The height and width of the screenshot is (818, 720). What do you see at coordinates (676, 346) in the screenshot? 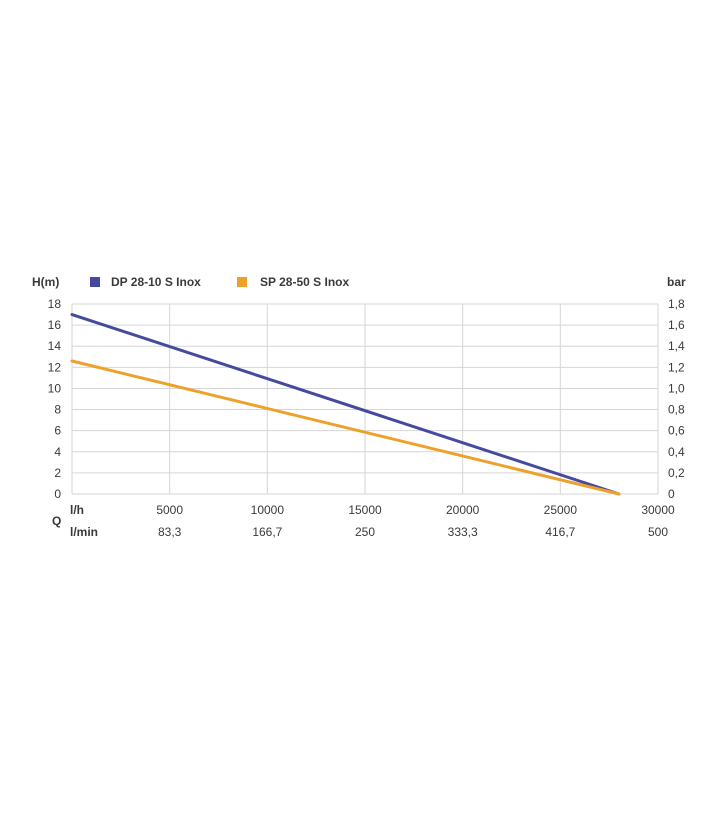
I see `y-tick-label-right: 1,4` at bounding box center [676, 346].